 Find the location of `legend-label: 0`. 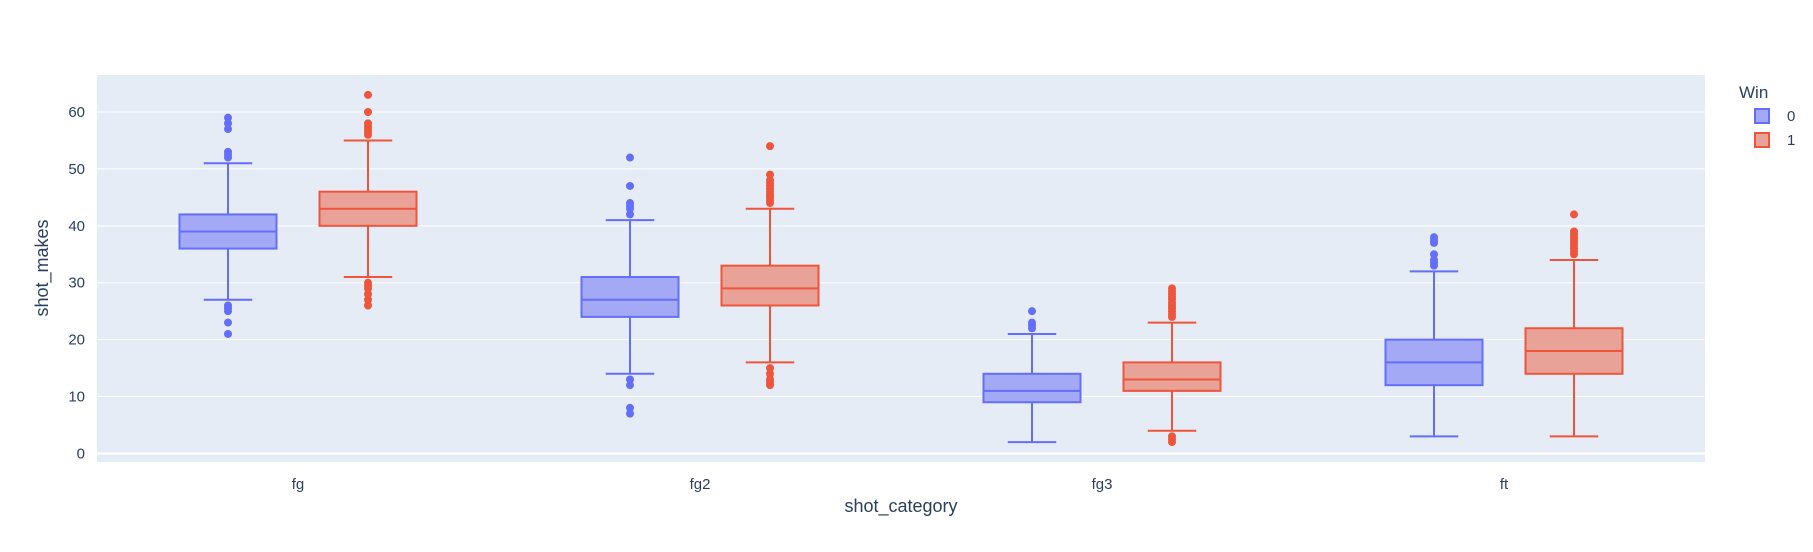

legend-label: 0 is located at coordinates (1791, 116).